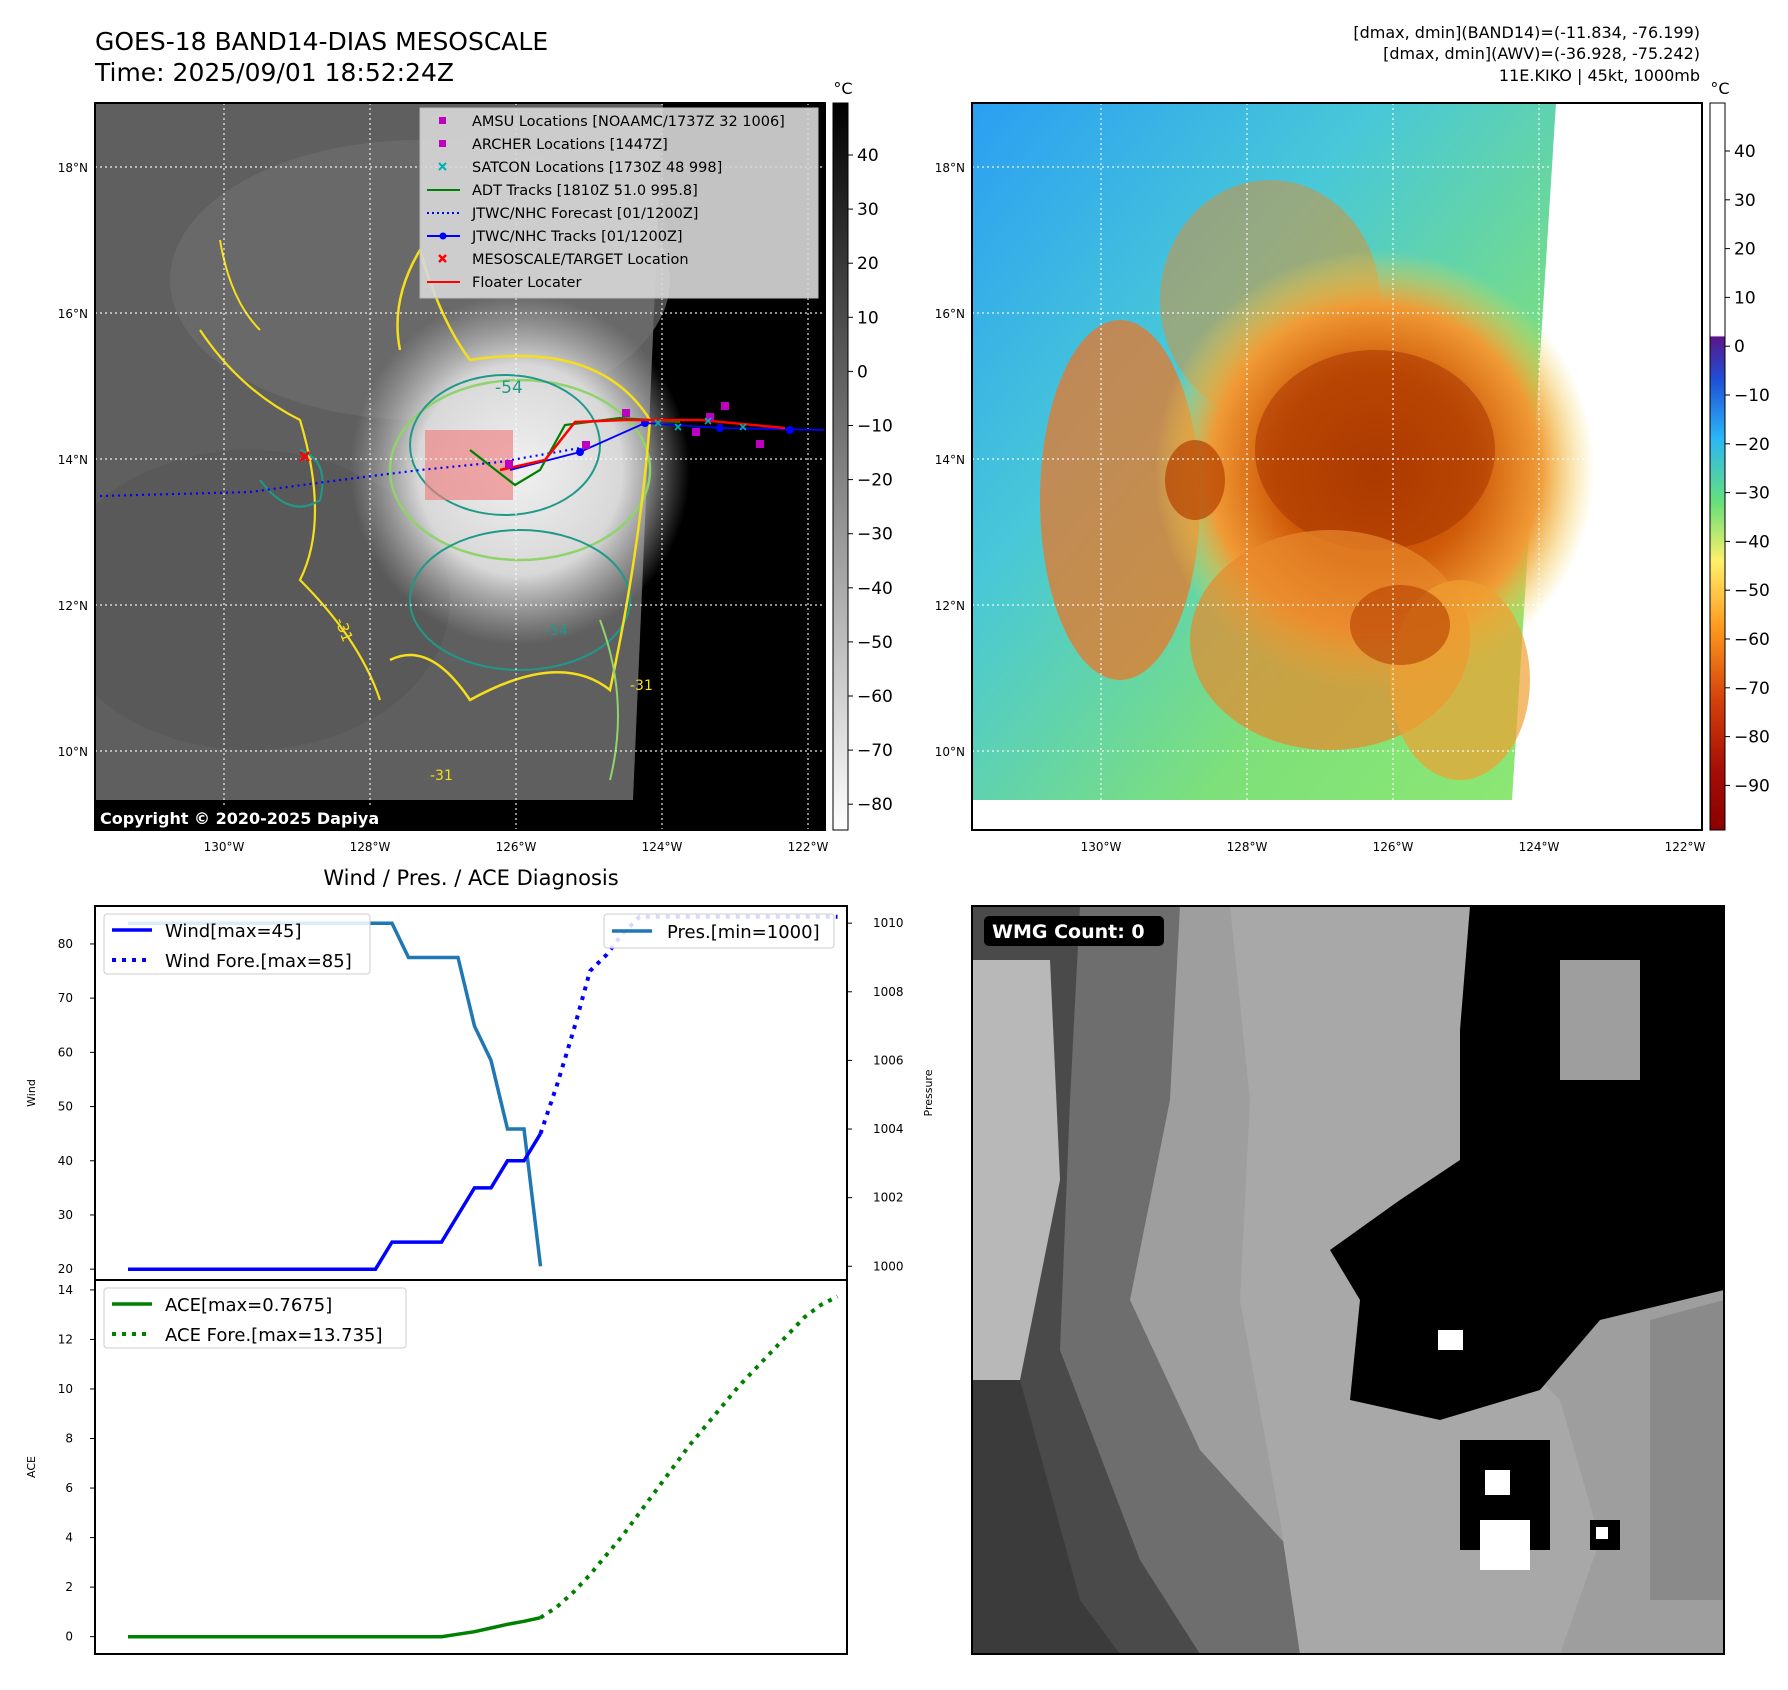  What do you see at coordinates (928, 1092) in the screenshot?
I see `y-axis-label-pressure: Pressure` at bounding box center [928, 1092].